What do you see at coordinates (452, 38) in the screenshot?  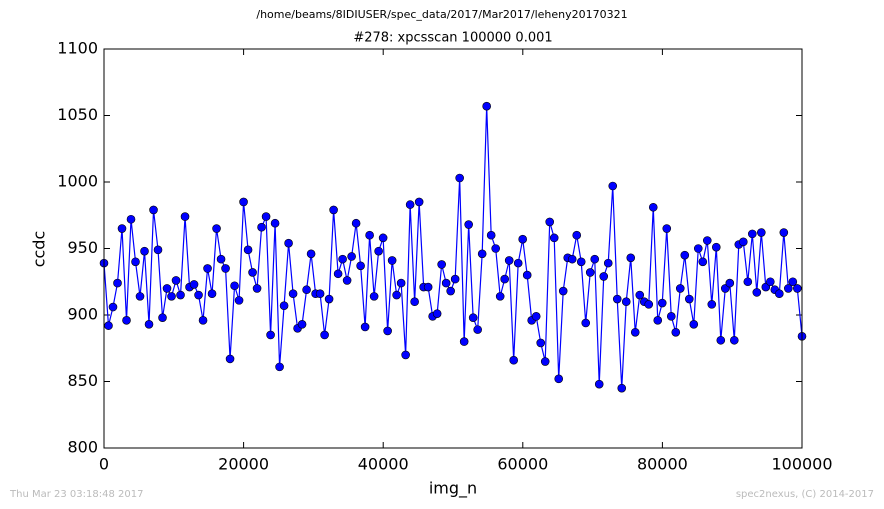 I see `chart-title: #278: xpcsscan 100000 0.001` at bounding box center [452, 38].